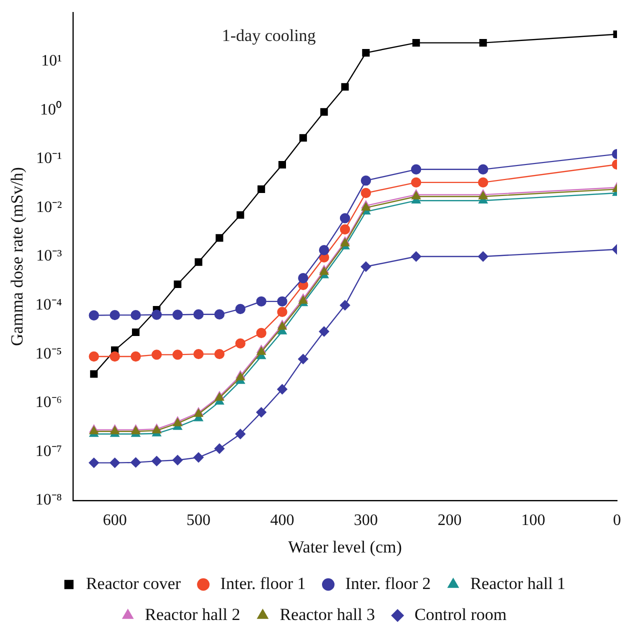 The height and width of the screenshot is (638, 624). Describe the element at coordinates (328, 614) in the screenshot. I see `legend-label: Reactor hall 3` at that location.